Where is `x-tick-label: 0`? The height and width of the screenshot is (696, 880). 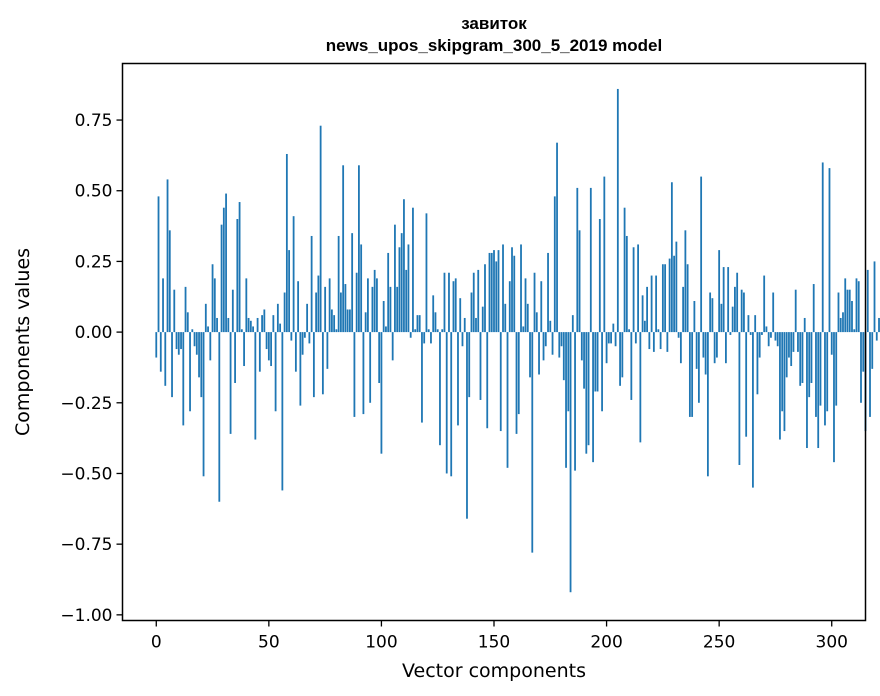 x-tick-label: 0 is located at coordinates (156, 643).